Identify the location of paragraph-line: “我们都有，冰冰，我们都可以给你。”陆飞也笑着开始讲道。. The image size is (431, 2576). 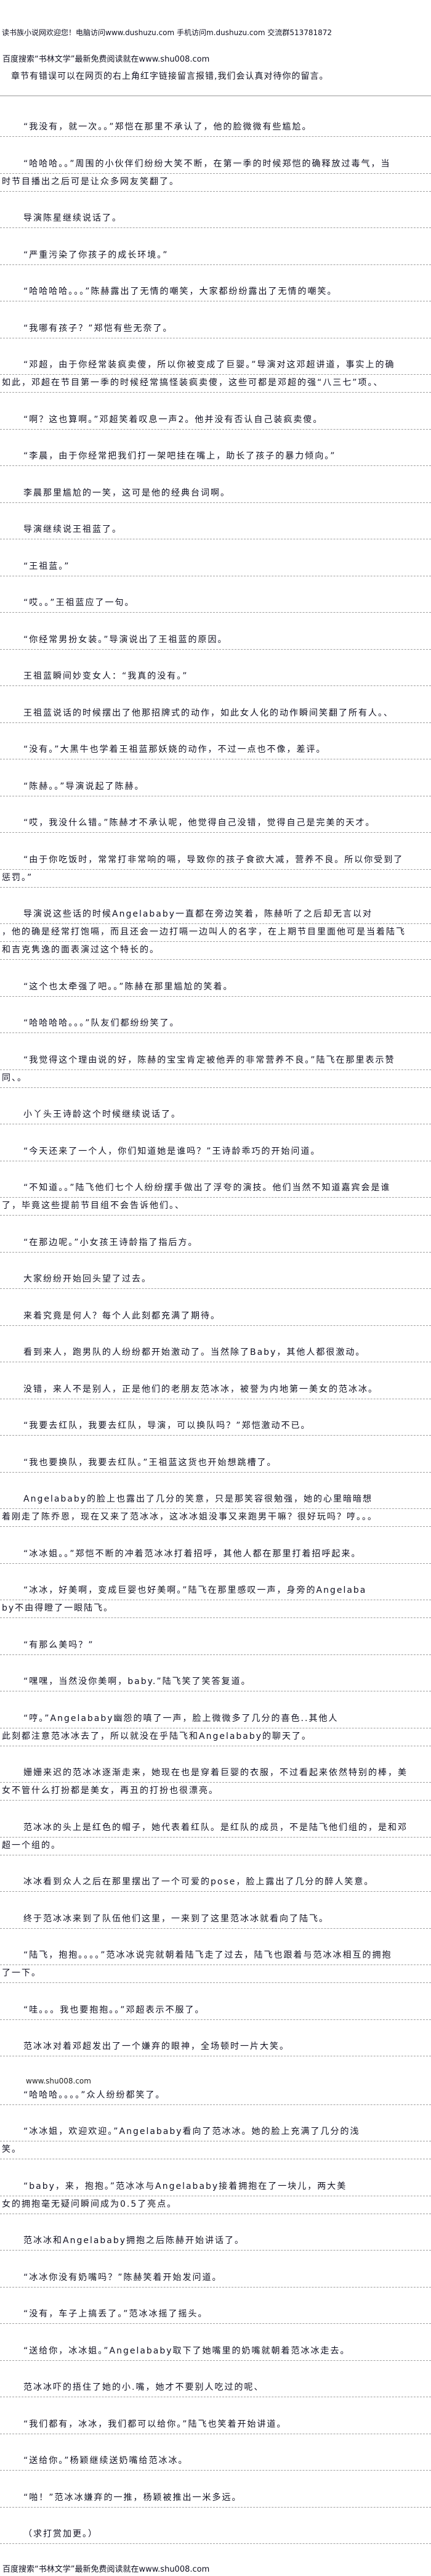
(216, 2425).